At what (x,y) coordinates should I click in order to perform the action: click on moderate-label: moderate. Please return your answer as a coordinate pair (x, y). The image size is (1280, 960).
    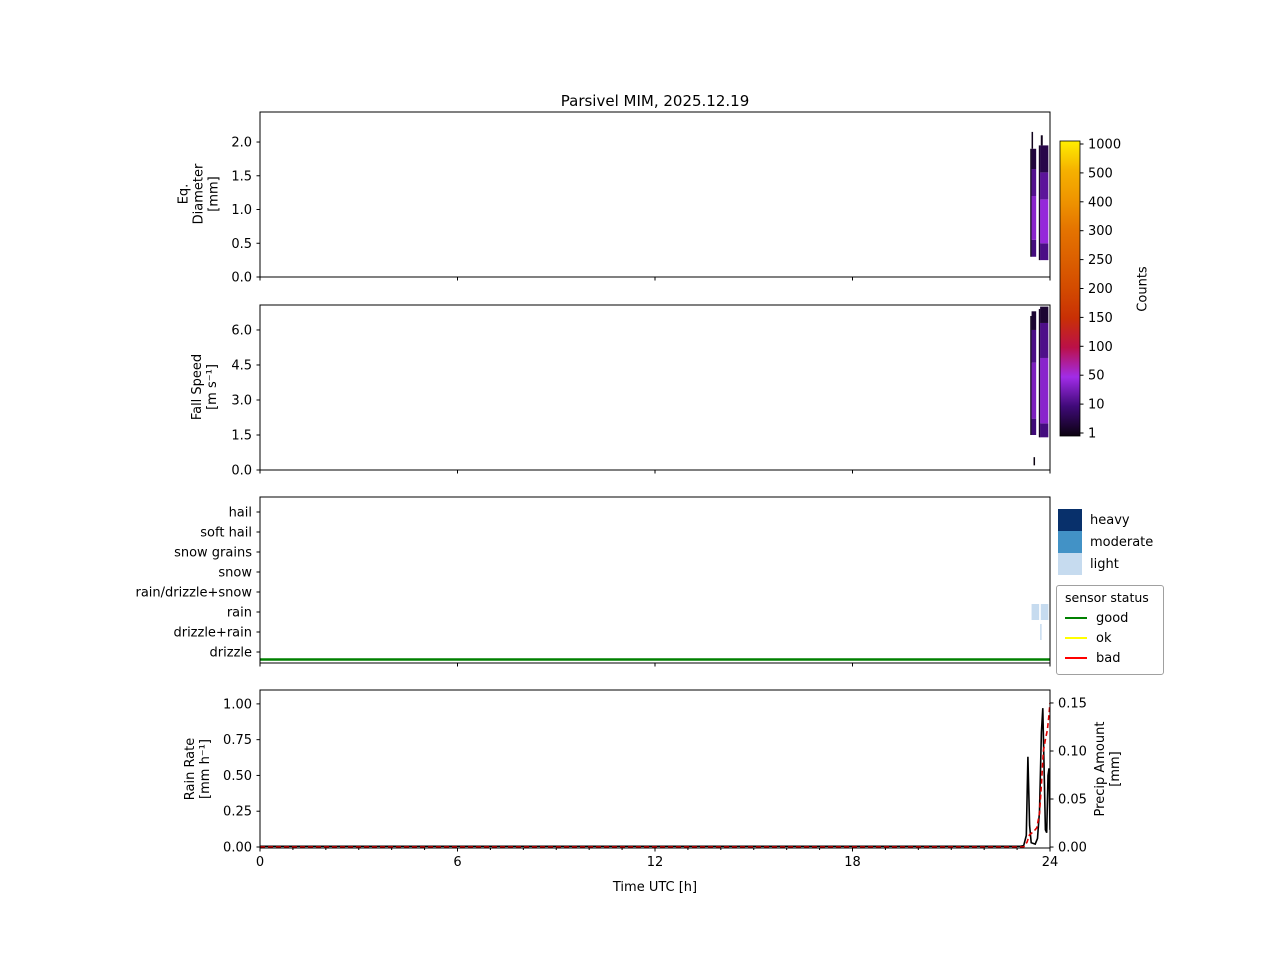
    Looking at the image, I should click on (1122, 542).